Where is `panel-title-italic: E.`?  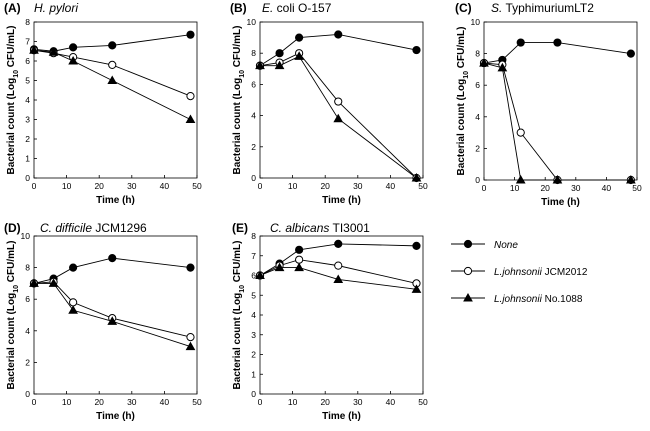
panel-title-italic: E. is located at coordinates (267, 8).